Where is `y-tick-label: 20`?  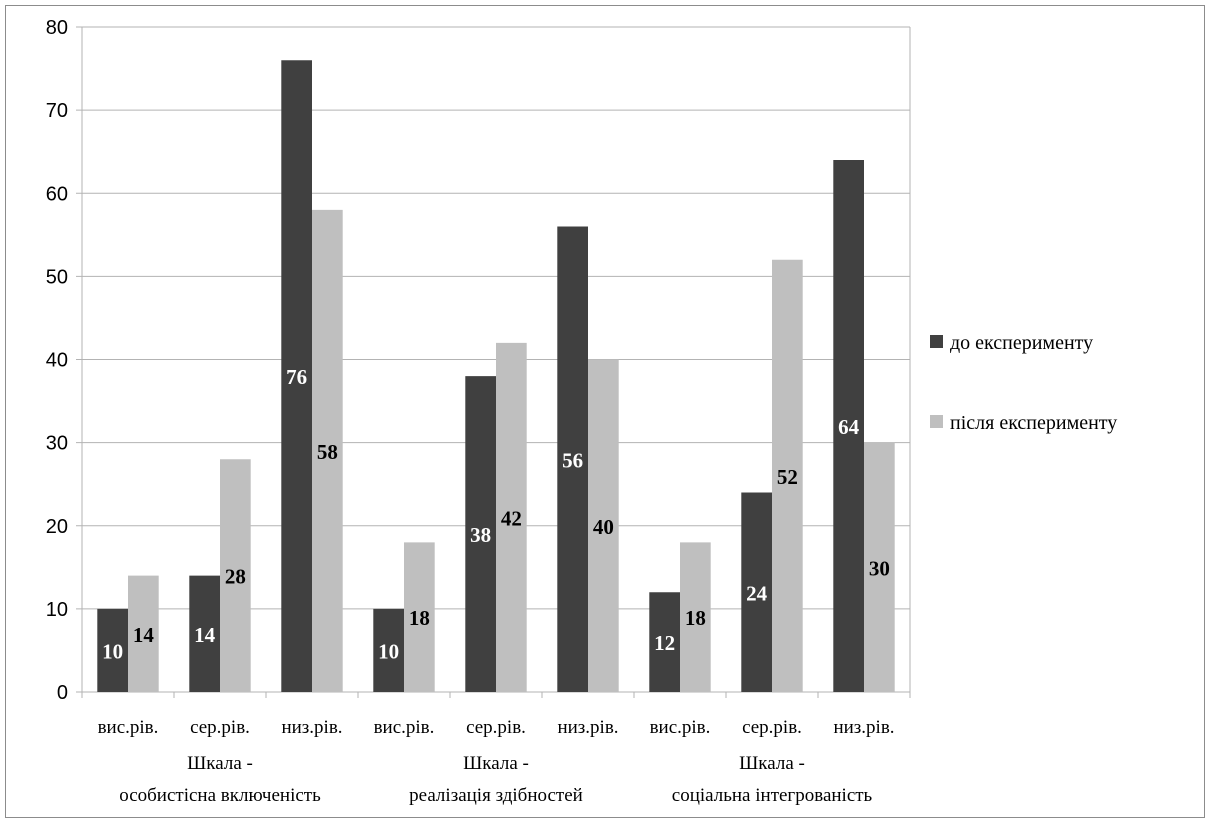 y-tick-label: 20 is located at coordinates (57, 527).